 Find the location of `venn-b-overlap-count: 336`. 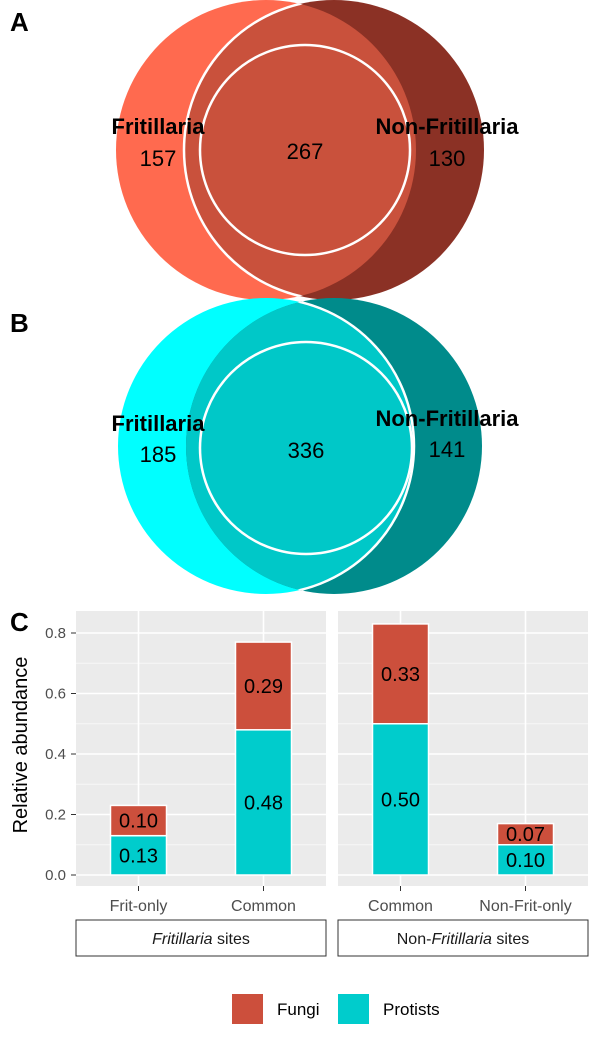

venn-b-overlap-count: 336 is located at coordinates (306, 450).